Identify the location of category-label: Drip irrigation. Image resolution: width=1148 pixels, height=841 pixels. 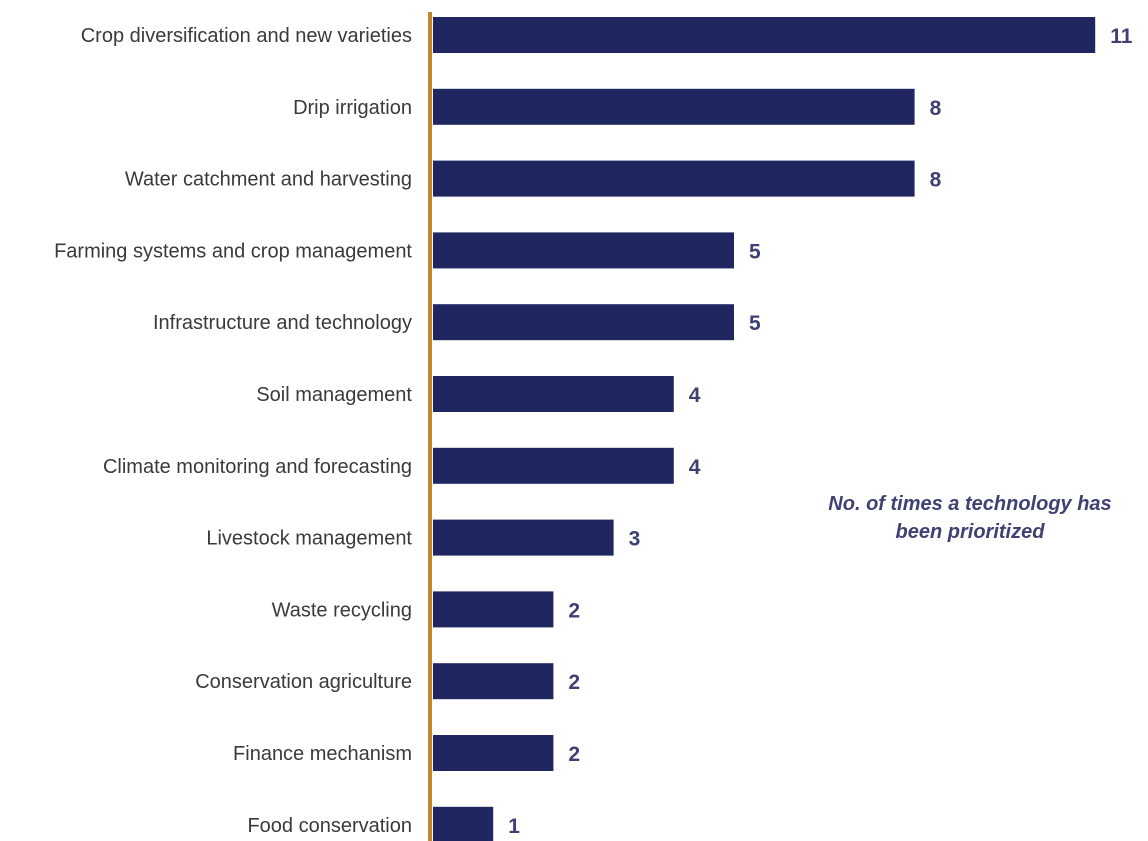
(352, 108).